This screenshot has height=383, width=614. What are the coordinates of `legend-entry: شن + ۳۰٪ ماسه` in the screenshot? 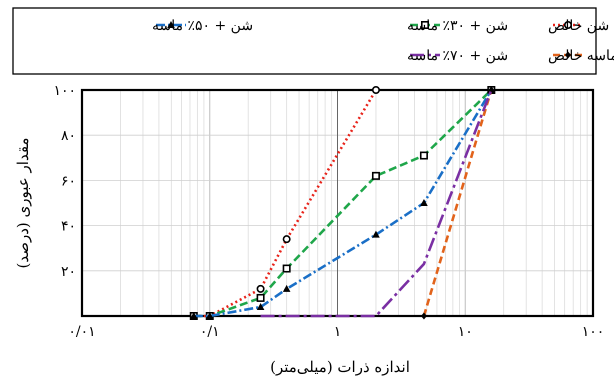 It's located at (457, 26).